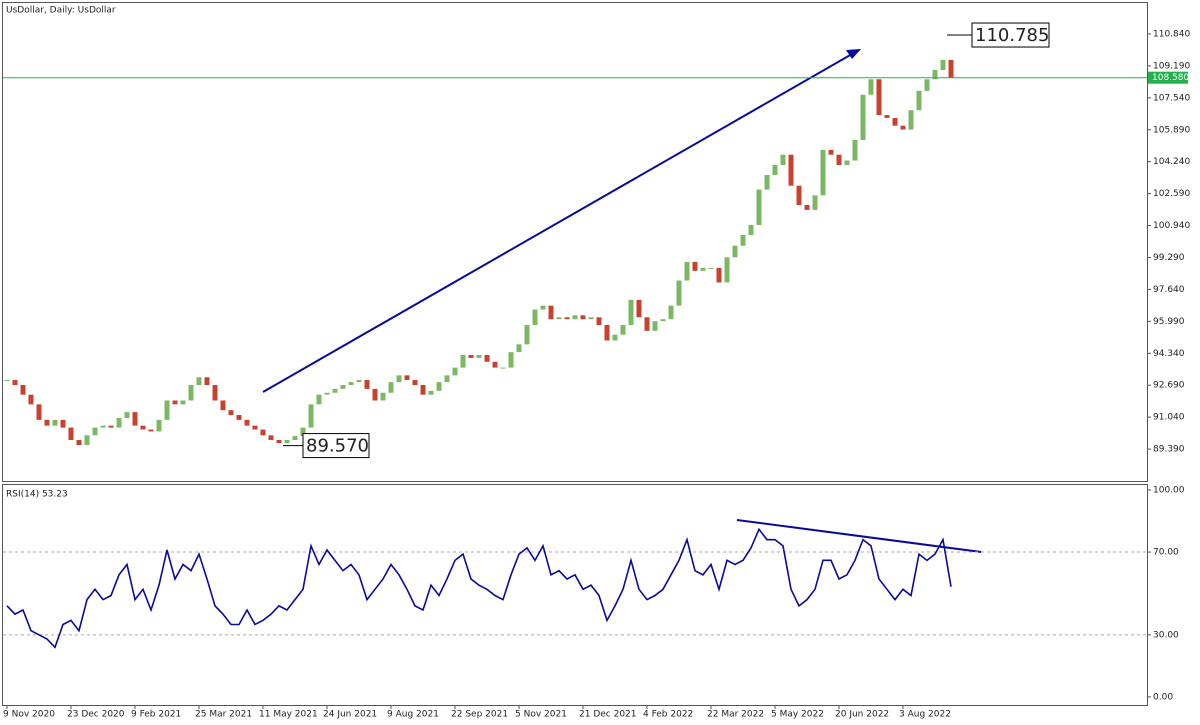  I want to click on x-tick-label: 25 Mar 2021, so click(223, 715).